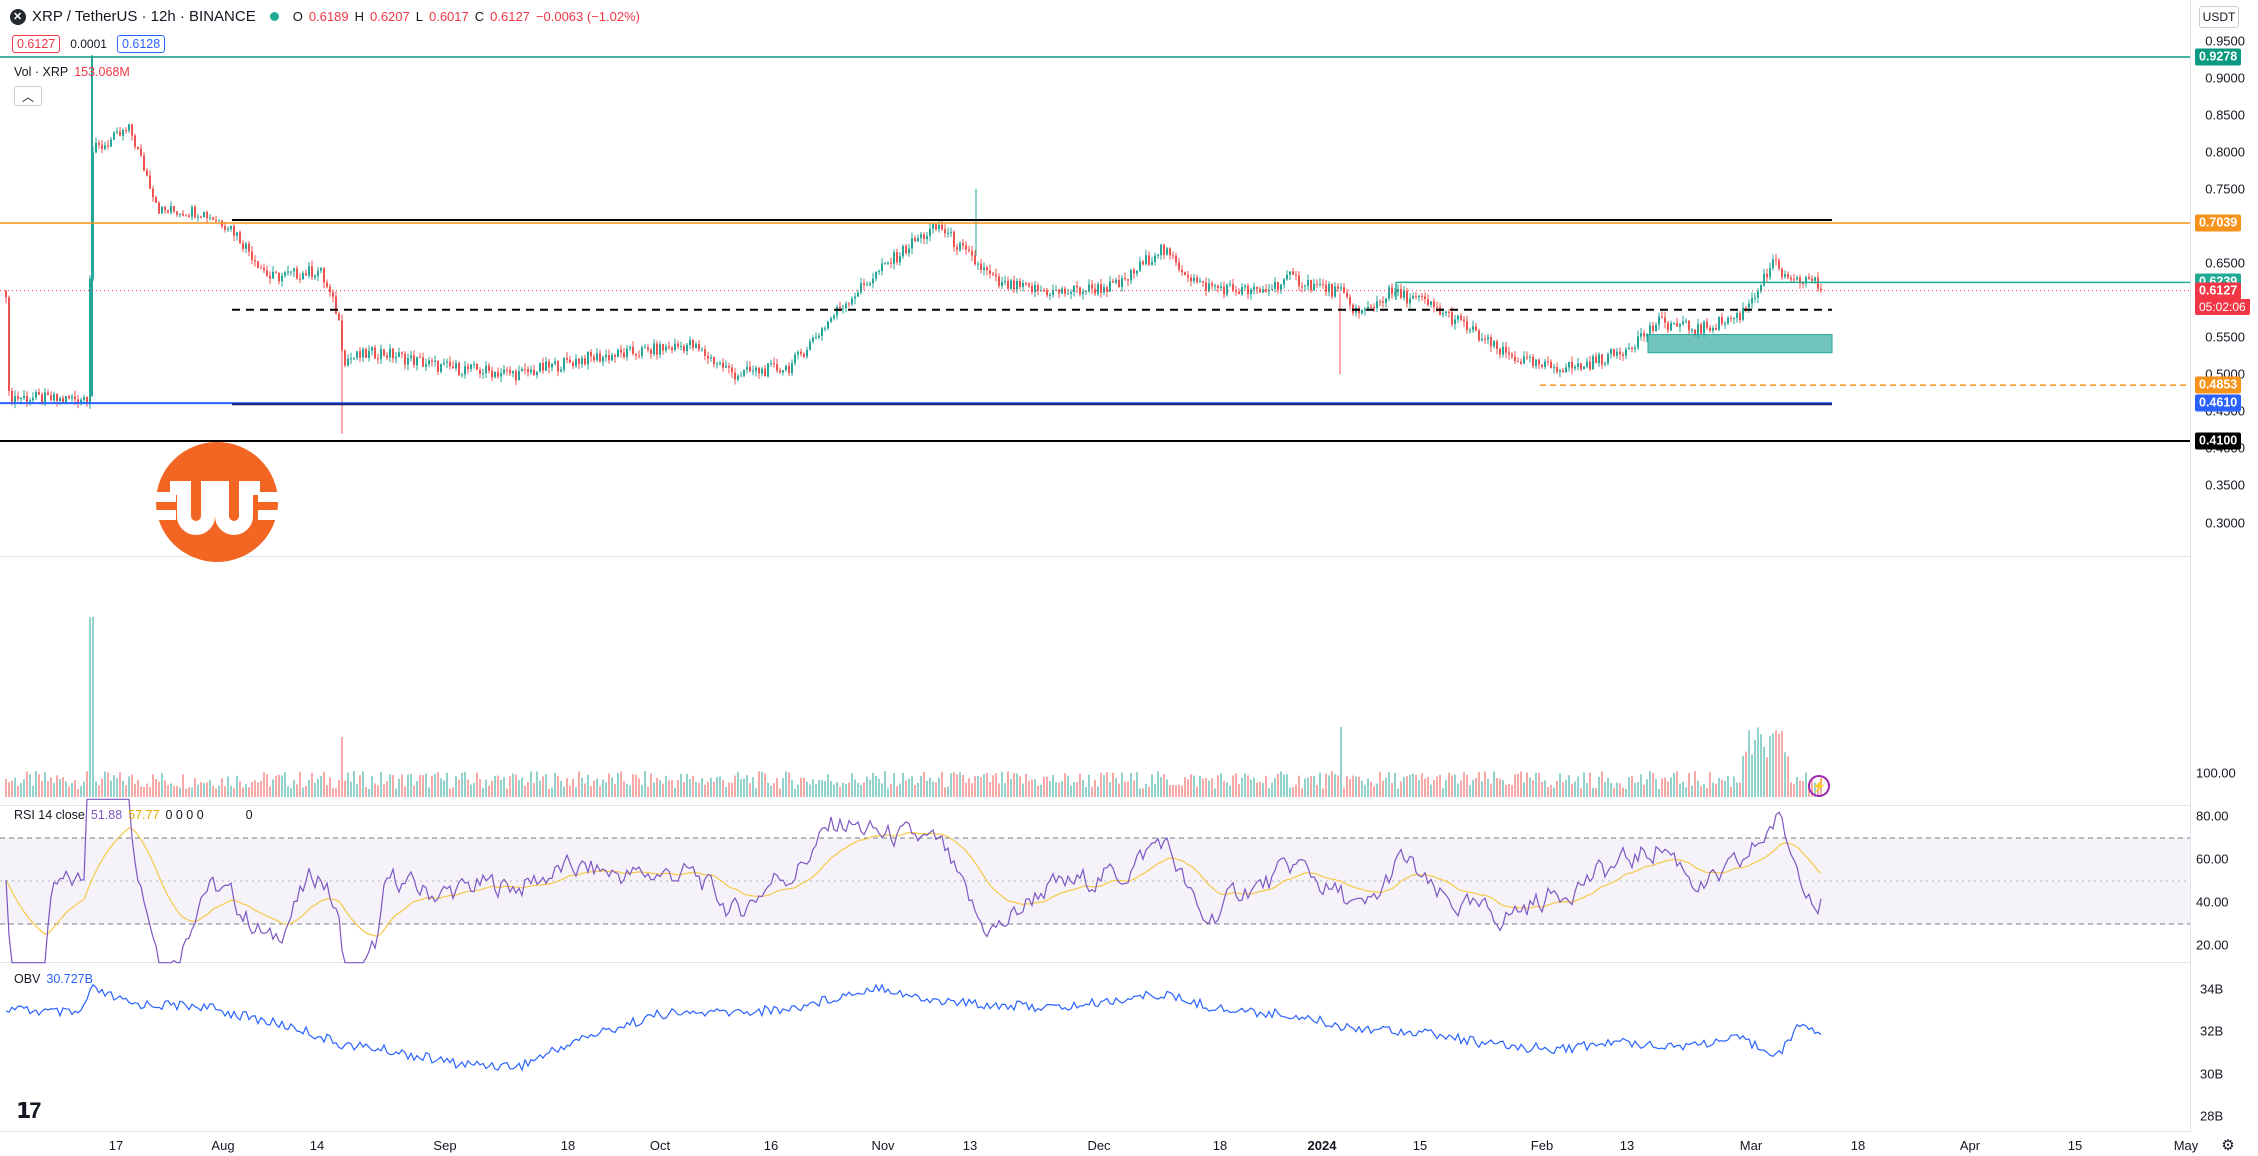  Describe the element at coordinates (2212, 815) in the screenshot. I see `rsi-tick-label: 80.00` at that location.